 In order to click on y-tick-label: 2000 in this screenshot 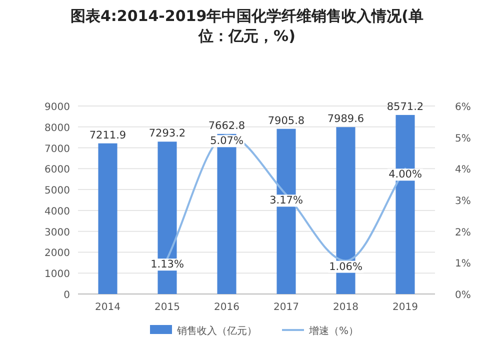, I will do `click(57, 254)`.